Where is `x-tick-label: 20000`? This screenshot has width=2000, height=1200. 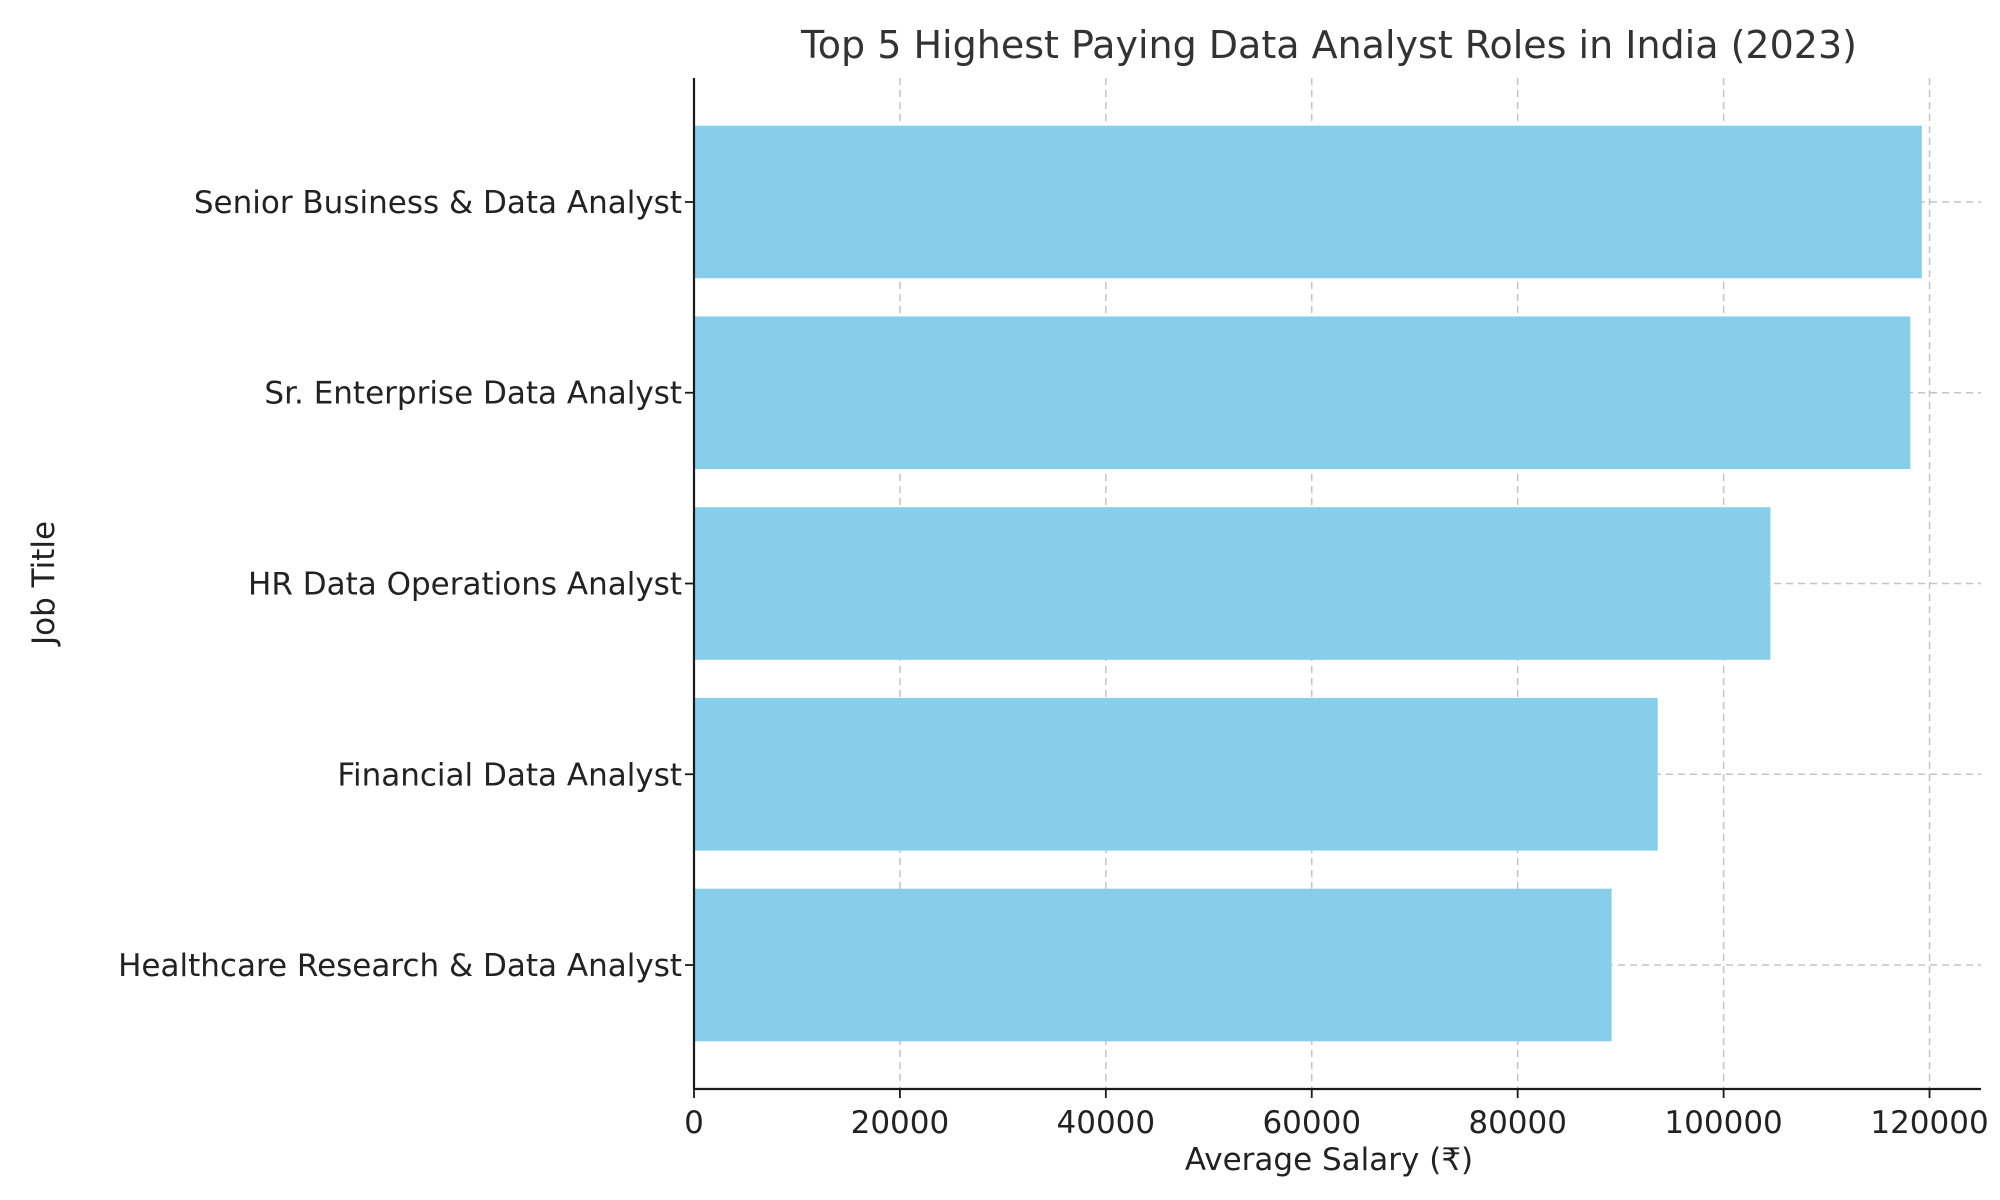 x-tick-label: 20000 is located at coordinates (900, 1123).